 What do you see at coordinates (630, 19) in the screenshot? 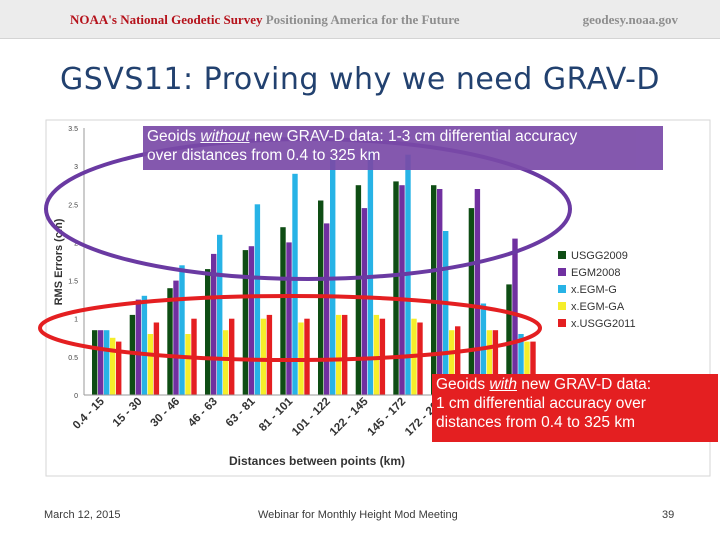
I see `header-website: geodesy.noaa.gov` at bounding box center [630, 19].